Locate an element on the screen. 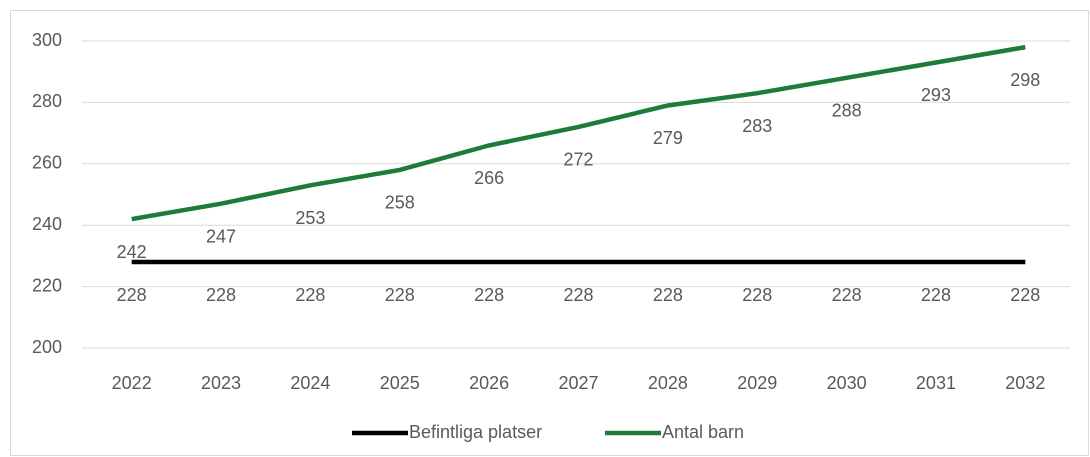  y-tick-label: 240 is located at coordinates (47, 224).